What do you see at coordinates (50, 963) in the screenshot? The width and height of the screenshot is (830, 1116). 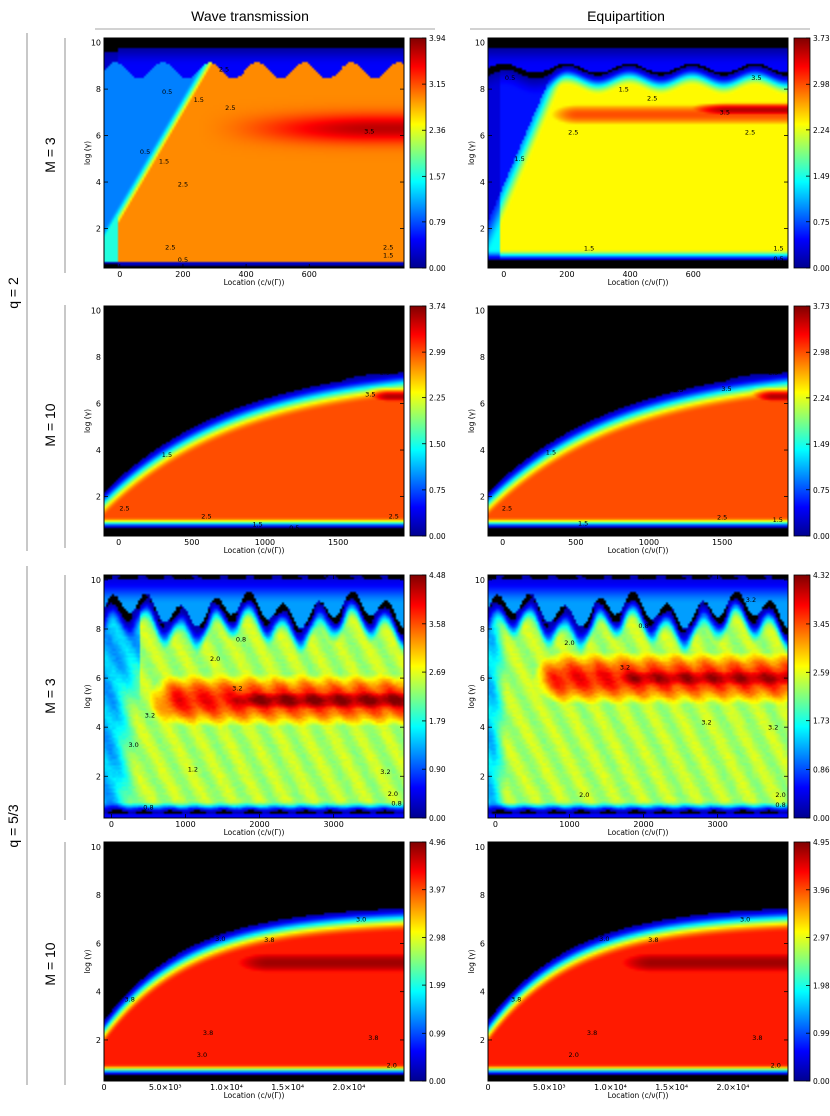 I see `row-label-m10-q53: M = 10` at bounding box center [50, 963].